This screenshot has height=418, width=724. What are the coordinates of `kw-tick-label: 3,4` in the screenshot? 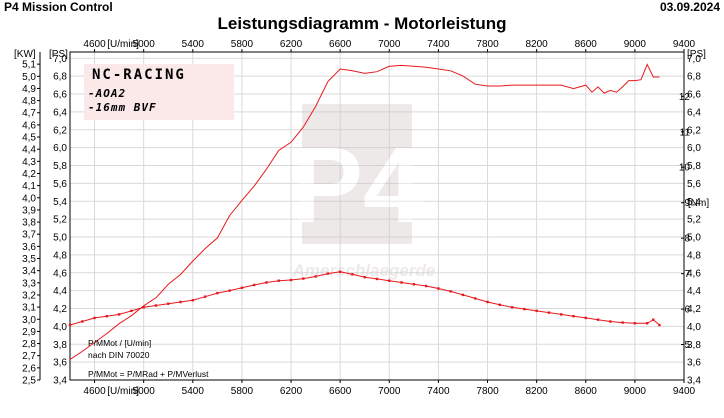 It's located at (29, 271).